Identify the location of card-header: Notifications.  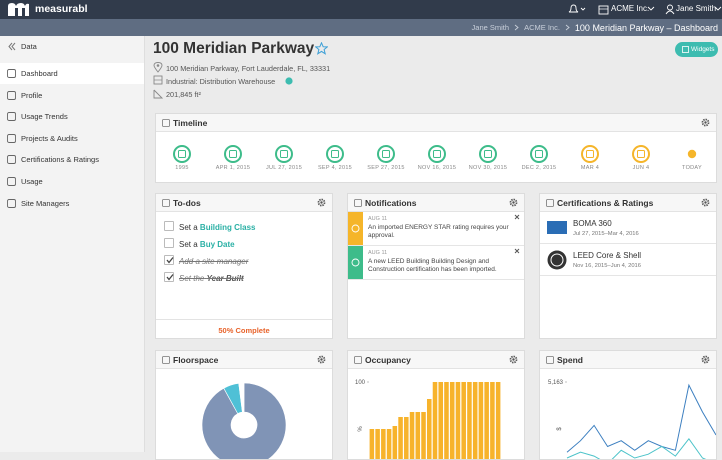
(436, 203).